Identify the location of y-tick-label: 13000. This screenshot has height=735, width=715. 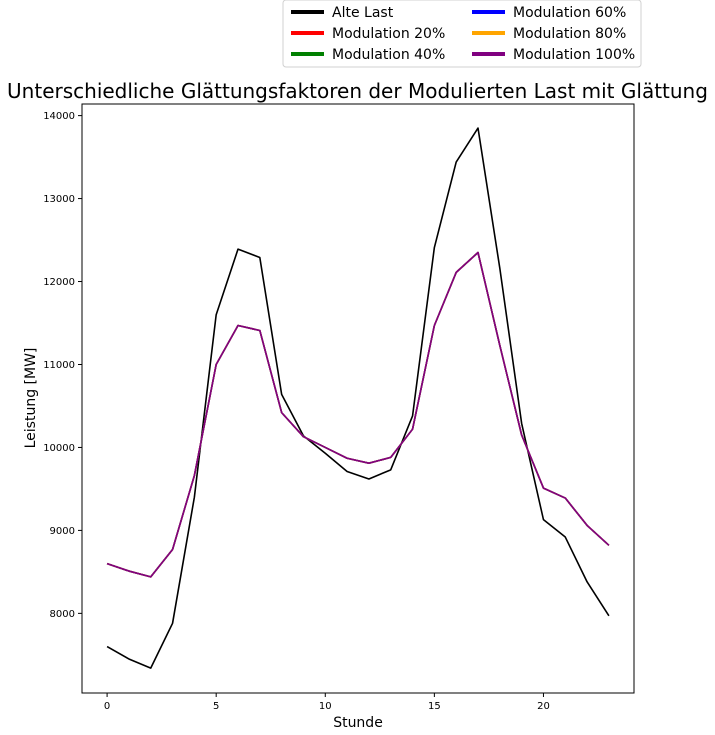
(59, 199).